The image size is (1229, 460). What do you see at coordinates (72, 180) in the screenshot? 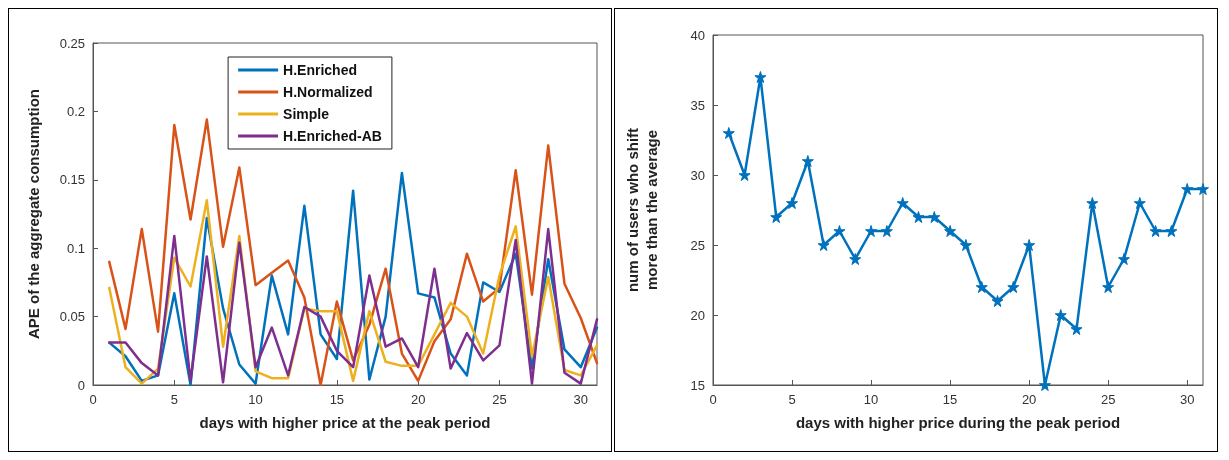
I see `y-tick-label: 0.15` at bounding box center [72, 180].